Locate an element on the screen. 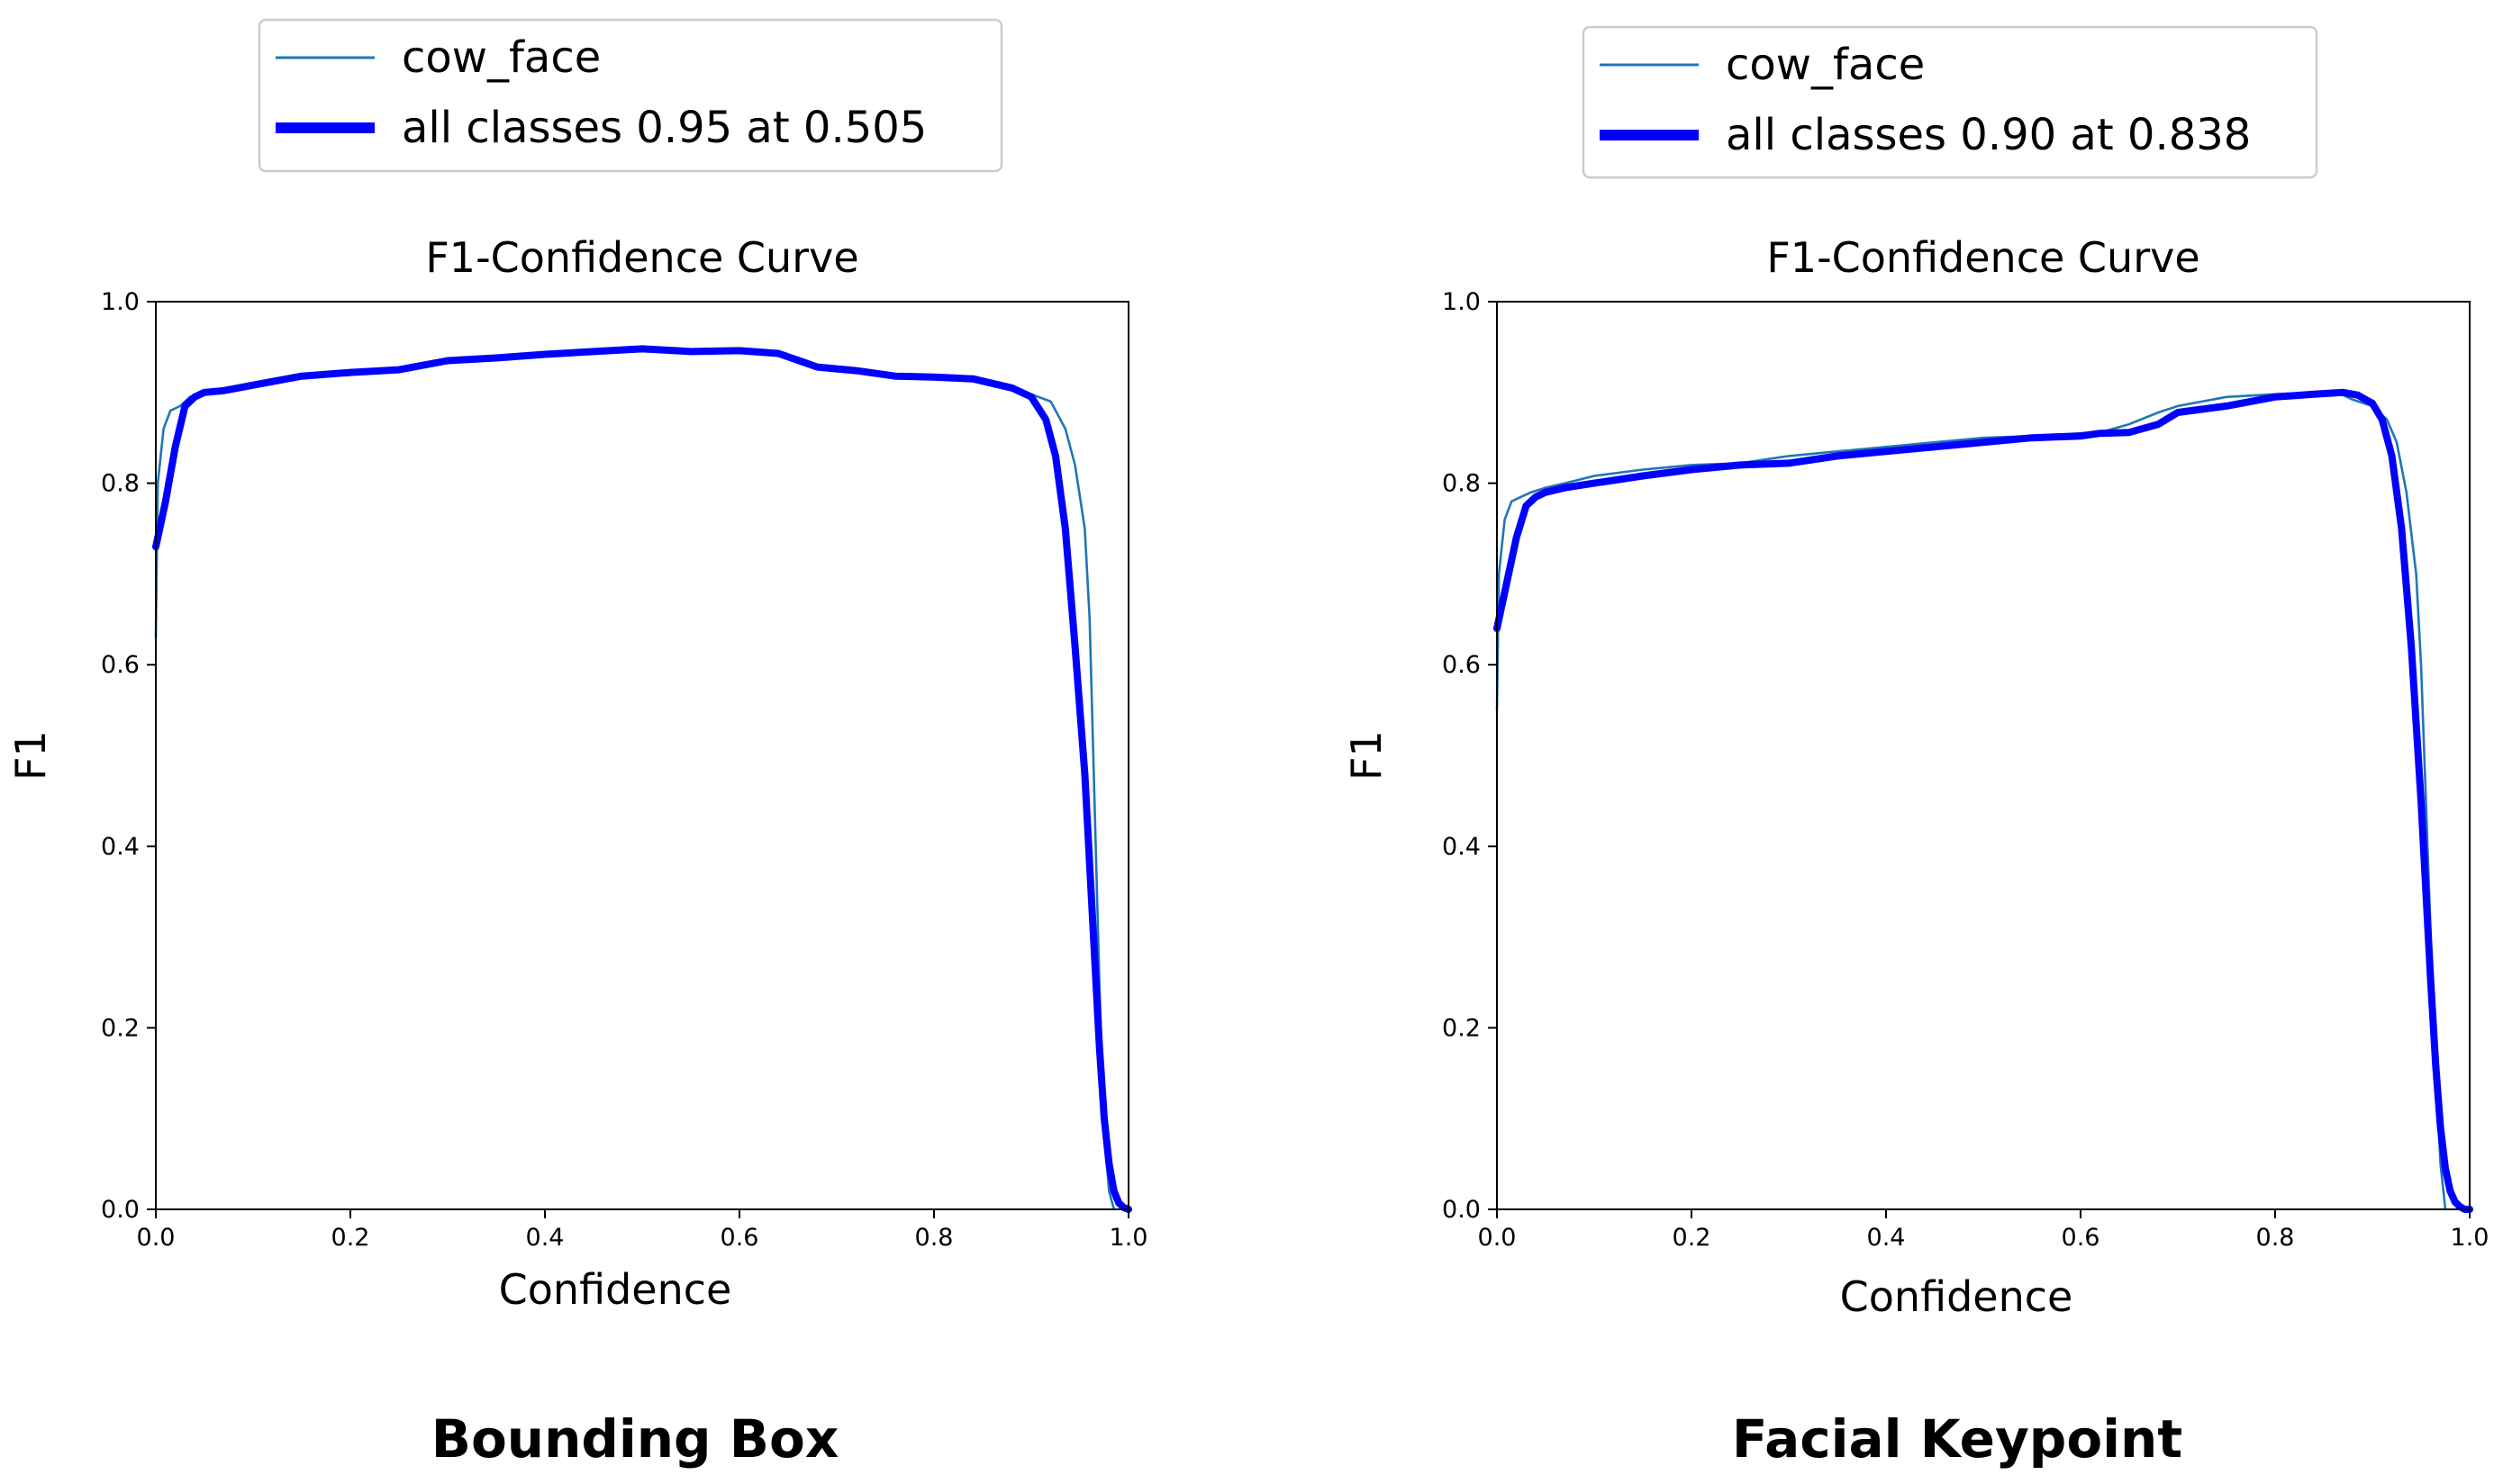  panel-caption: Facial Keypoint is located at coordinates (1957, 1439).